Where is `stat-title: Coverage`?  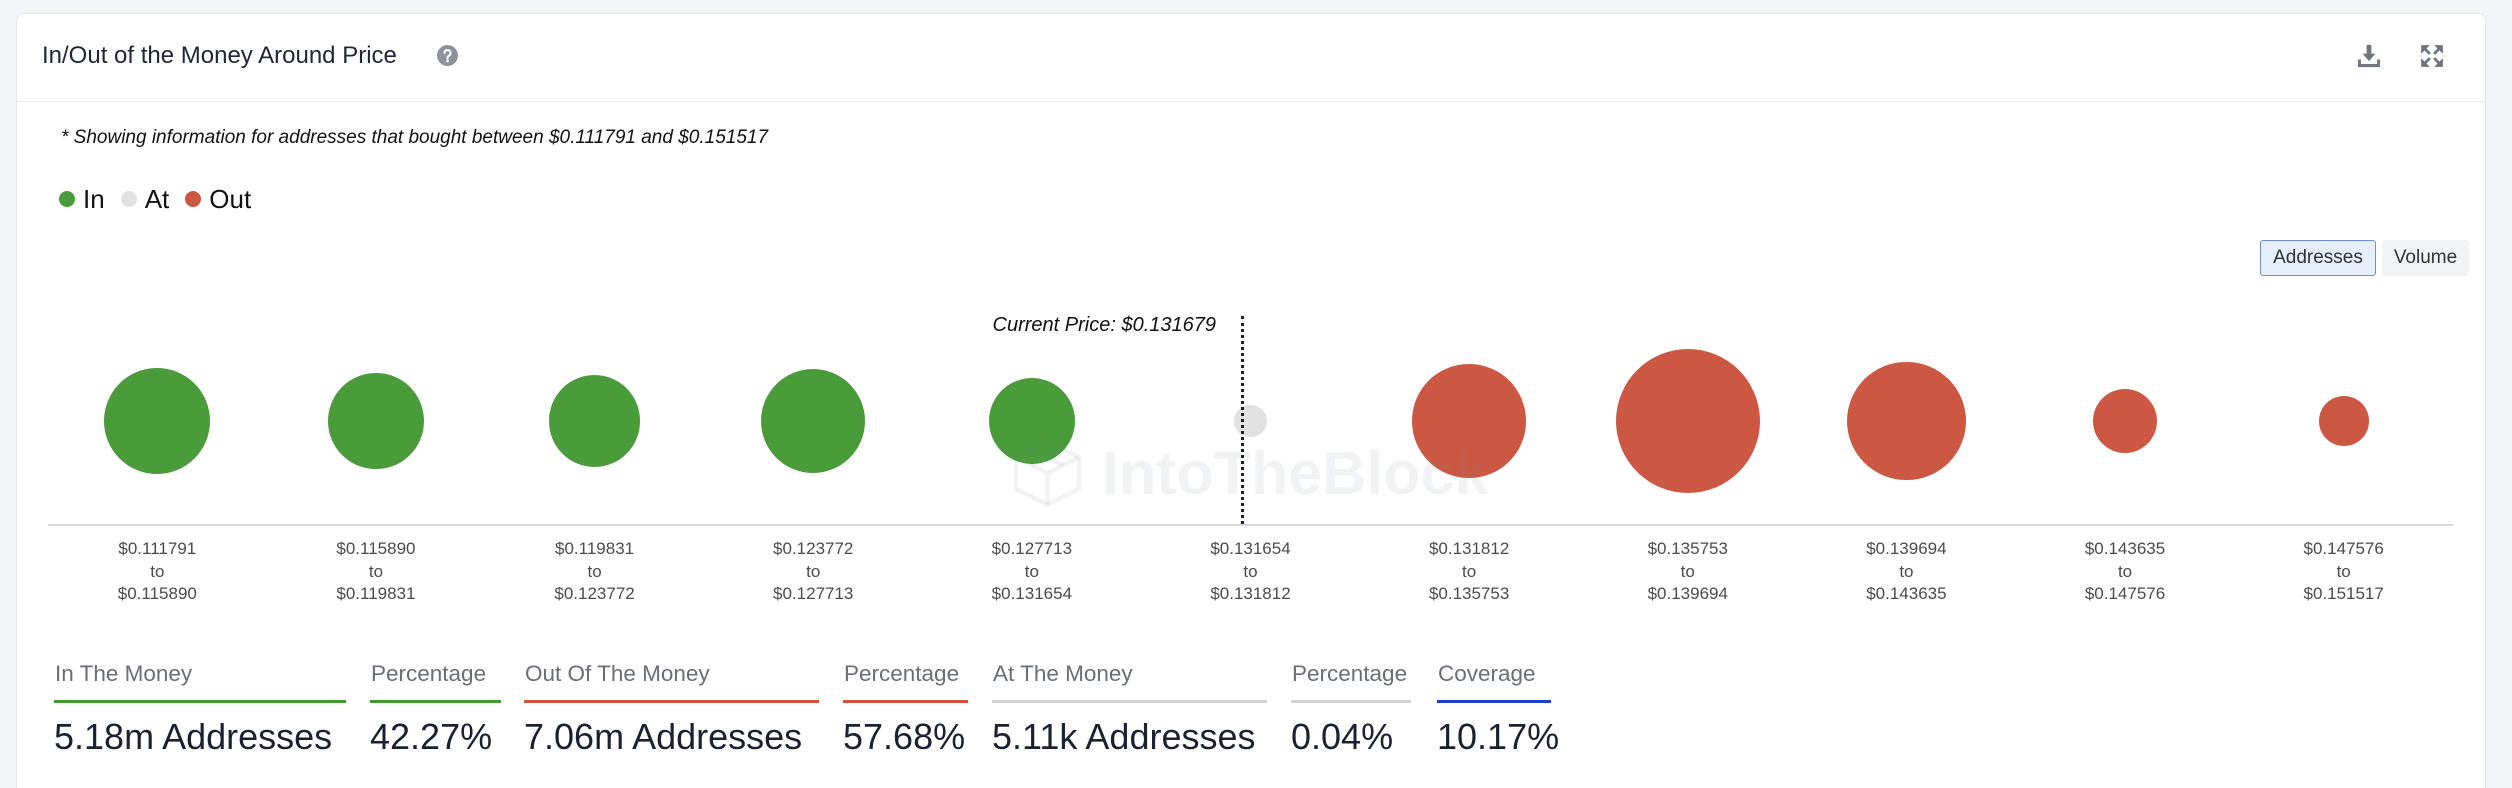
stat-title: Coverage is located at coordinates (1487, 673).